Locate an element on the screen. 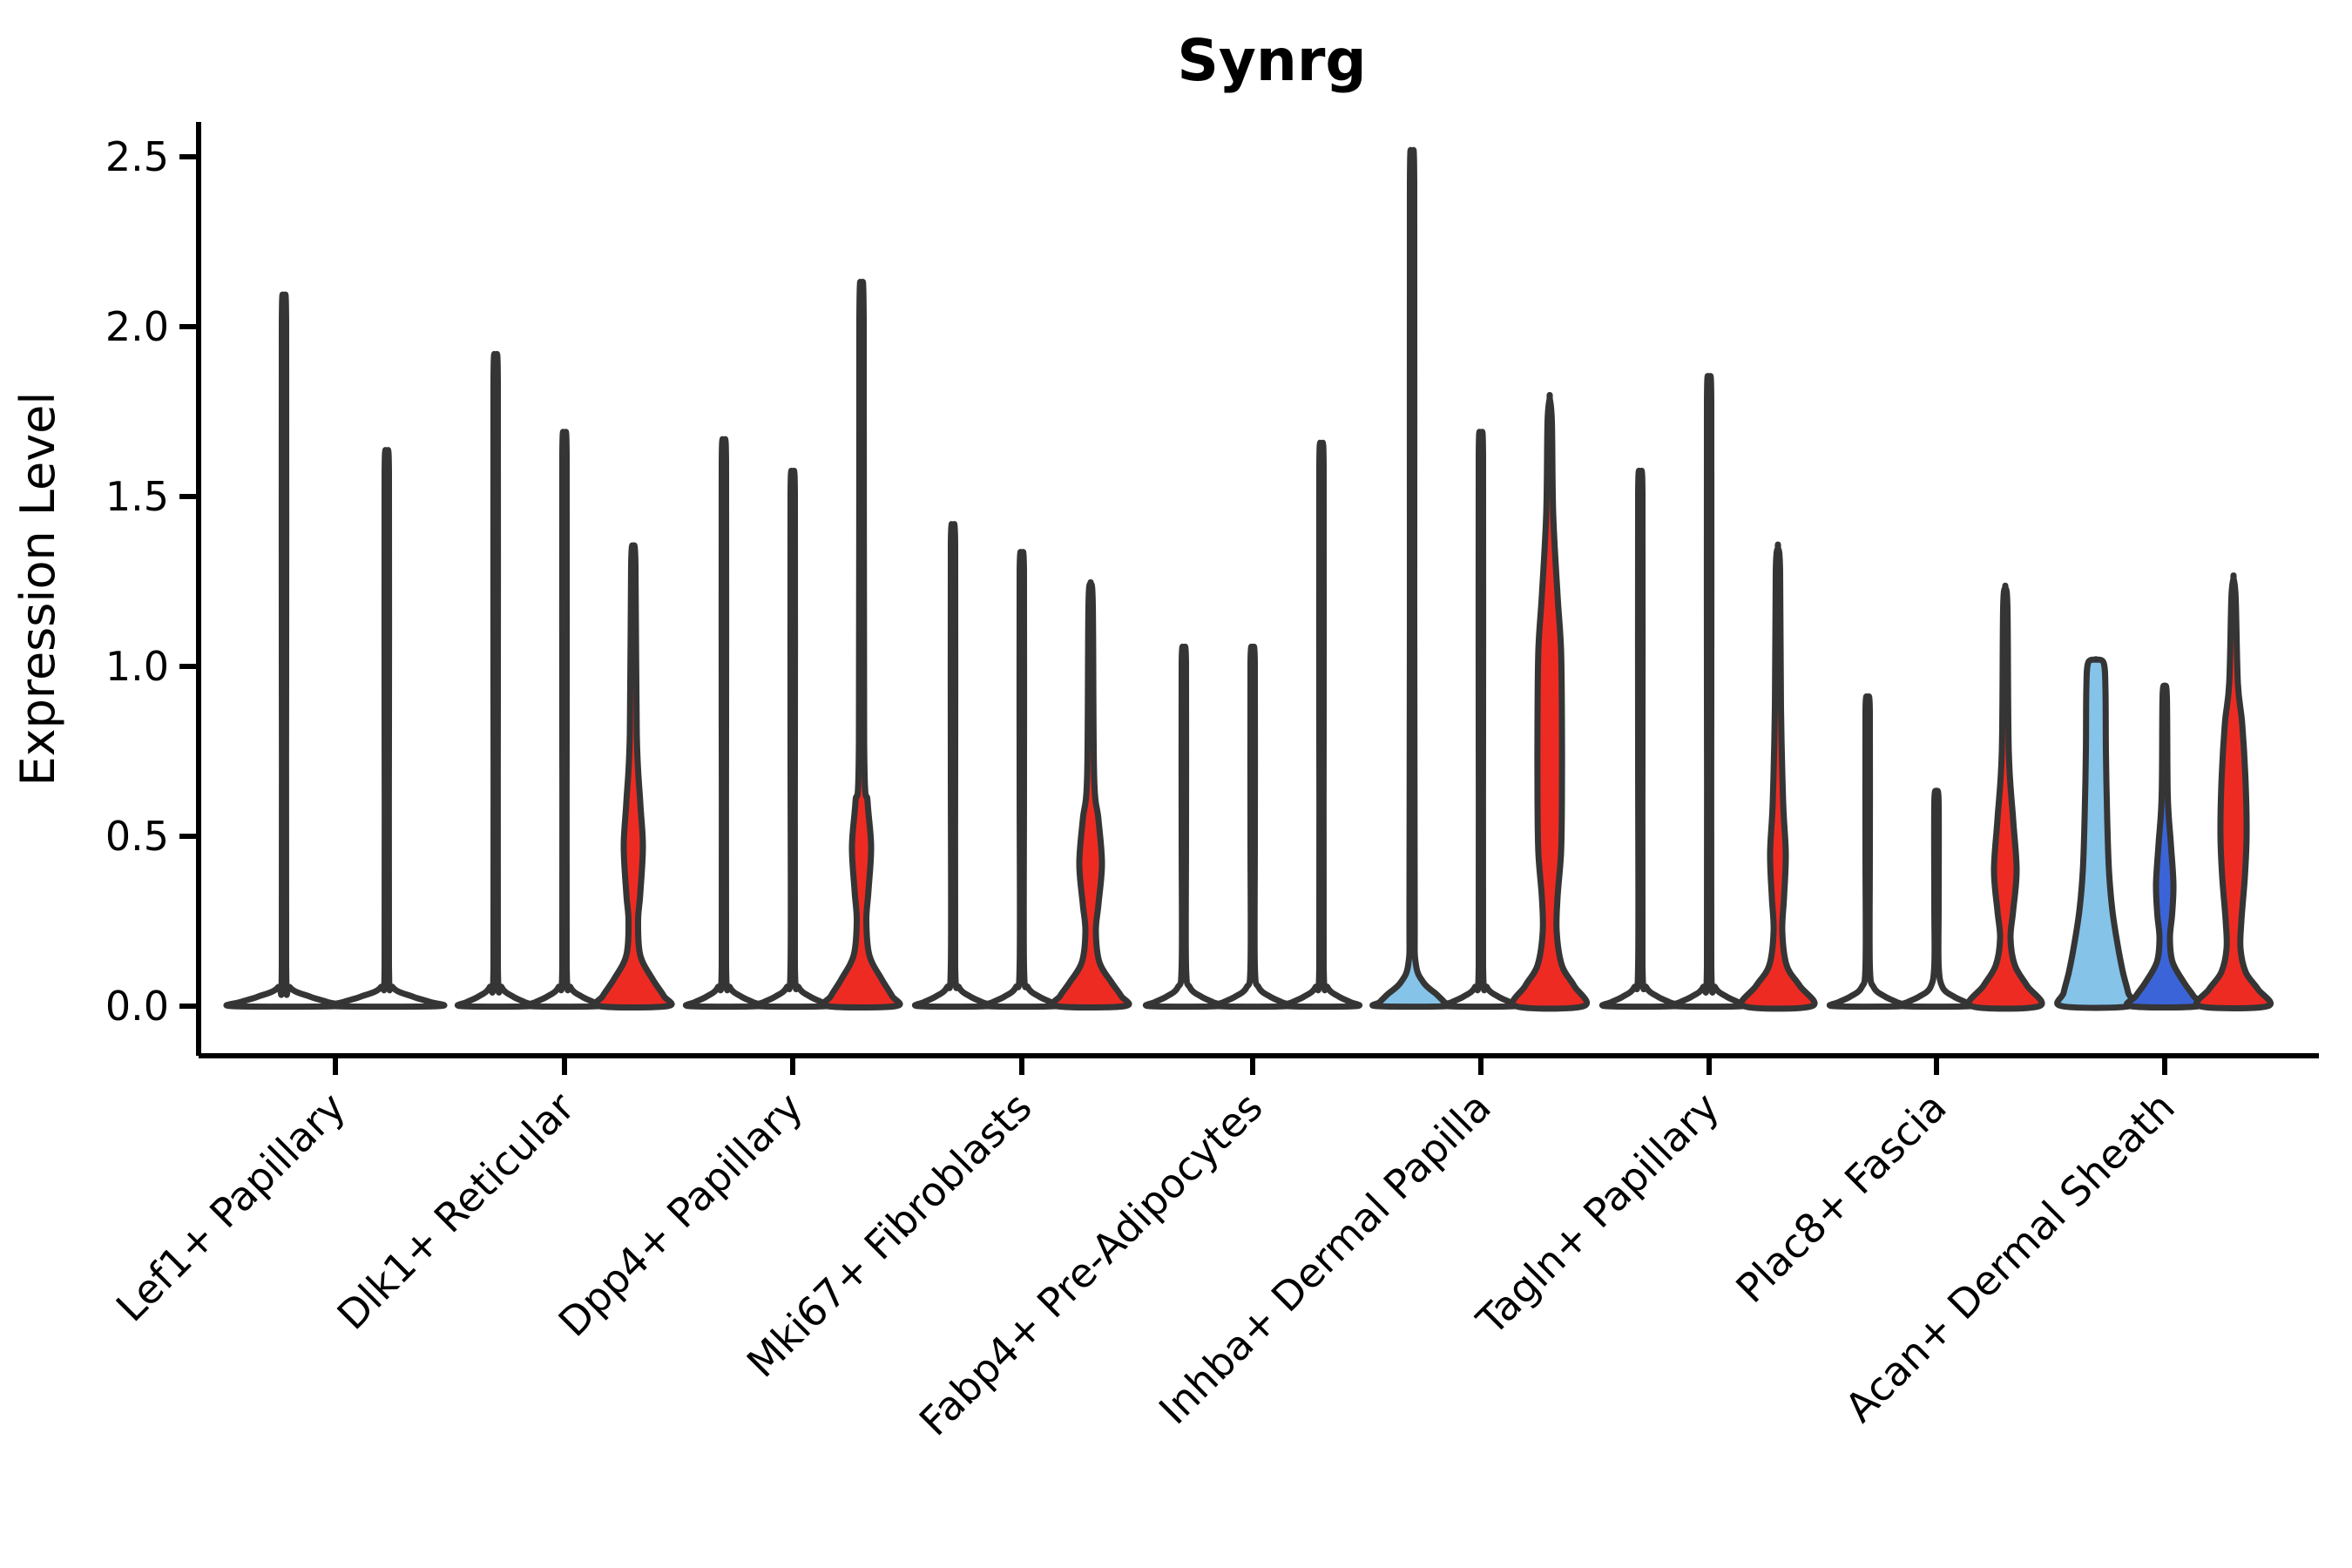  y-tick-label-2.0: 2.0 is located at coordinates (137, 326).